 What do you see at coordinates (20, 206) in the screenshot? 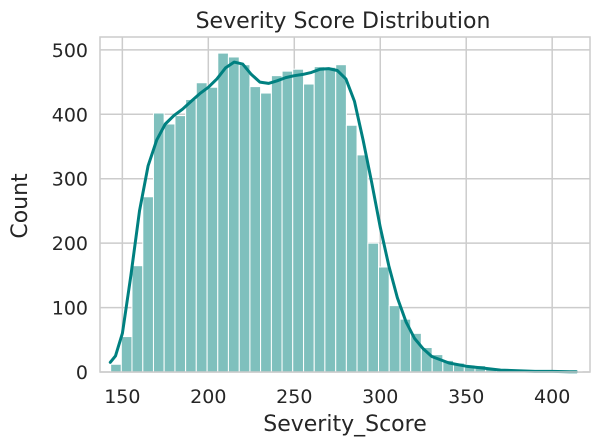
I see `y-axis-title: Count` at bounding box center [20, 206].